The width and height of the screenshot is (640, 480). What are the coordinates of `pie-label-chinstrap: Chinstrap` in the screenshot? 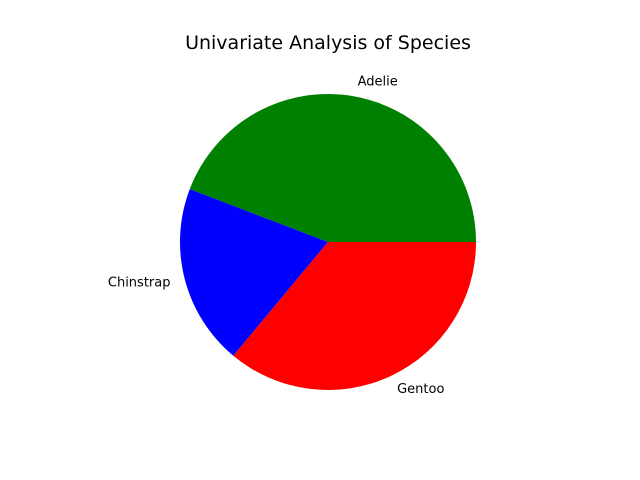 It's located at (139, 283).